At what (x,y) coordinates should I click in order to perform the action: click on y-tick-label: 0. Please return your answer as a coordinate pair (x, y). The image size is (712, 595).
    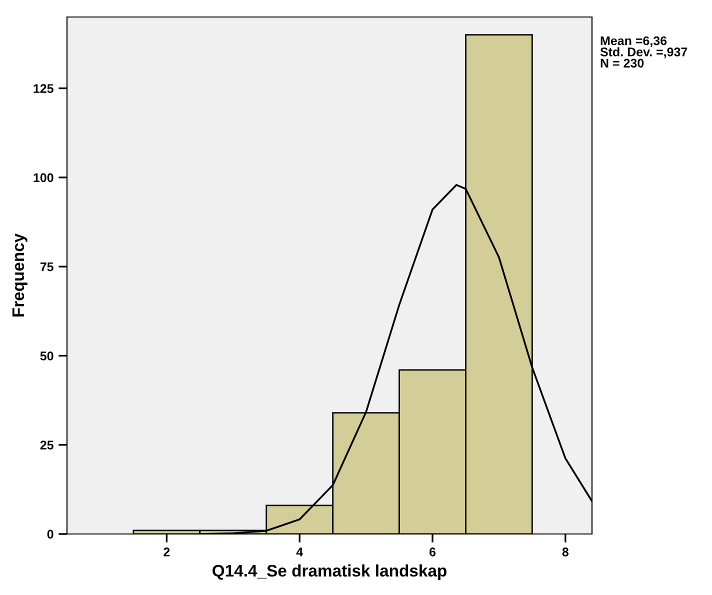
    Looking at the image, I should click on (50, 534).